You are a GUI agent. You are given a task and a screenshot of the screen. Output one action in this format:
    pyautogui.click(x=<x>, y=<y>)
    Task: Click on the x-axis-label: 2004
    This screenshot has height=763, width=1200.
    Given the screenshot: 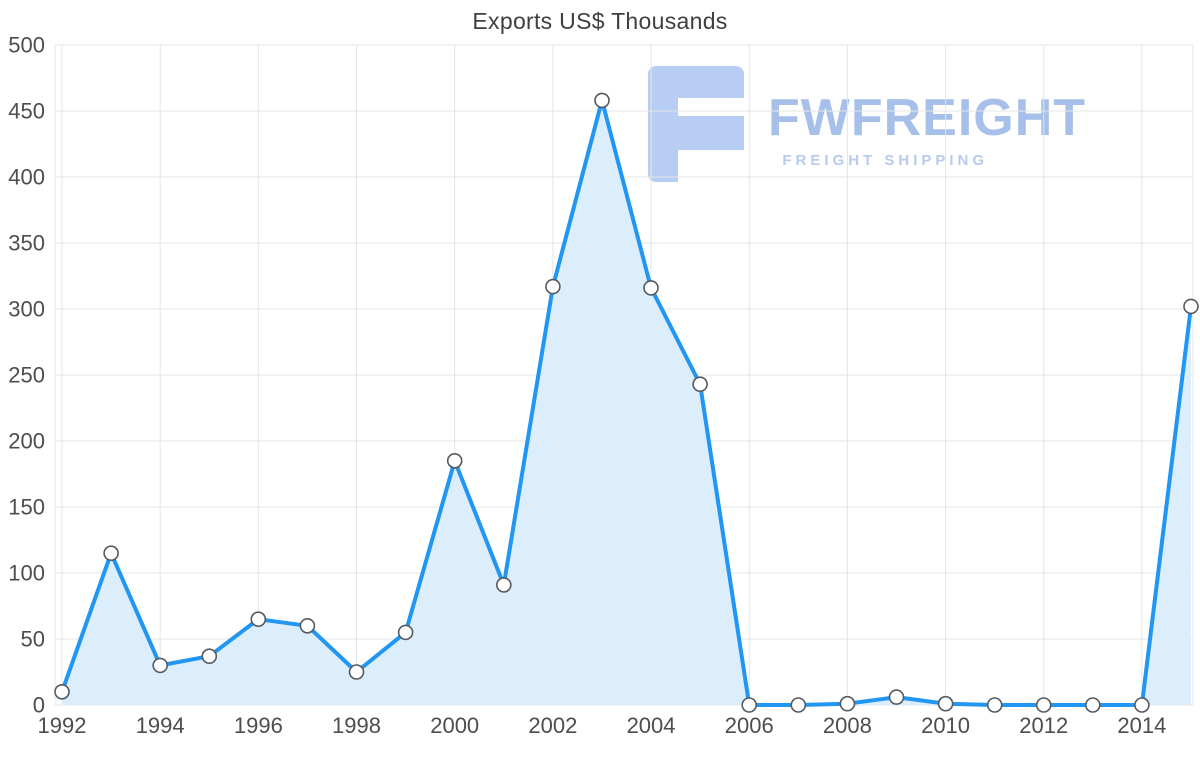 What is the action you would take?
    pyautogui.click(x=651, y=725)
    